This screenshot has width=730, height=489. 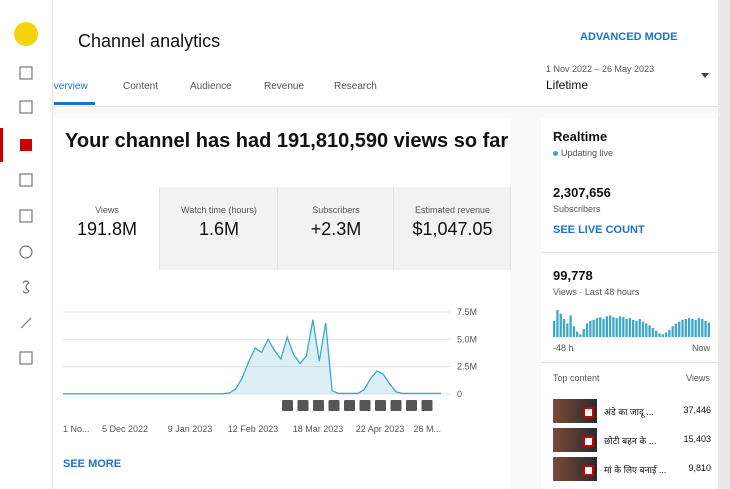 What do you see at coordinates (141, 86) in the screenshot?
I see `tab: Content` at bounding box center [141, 86].